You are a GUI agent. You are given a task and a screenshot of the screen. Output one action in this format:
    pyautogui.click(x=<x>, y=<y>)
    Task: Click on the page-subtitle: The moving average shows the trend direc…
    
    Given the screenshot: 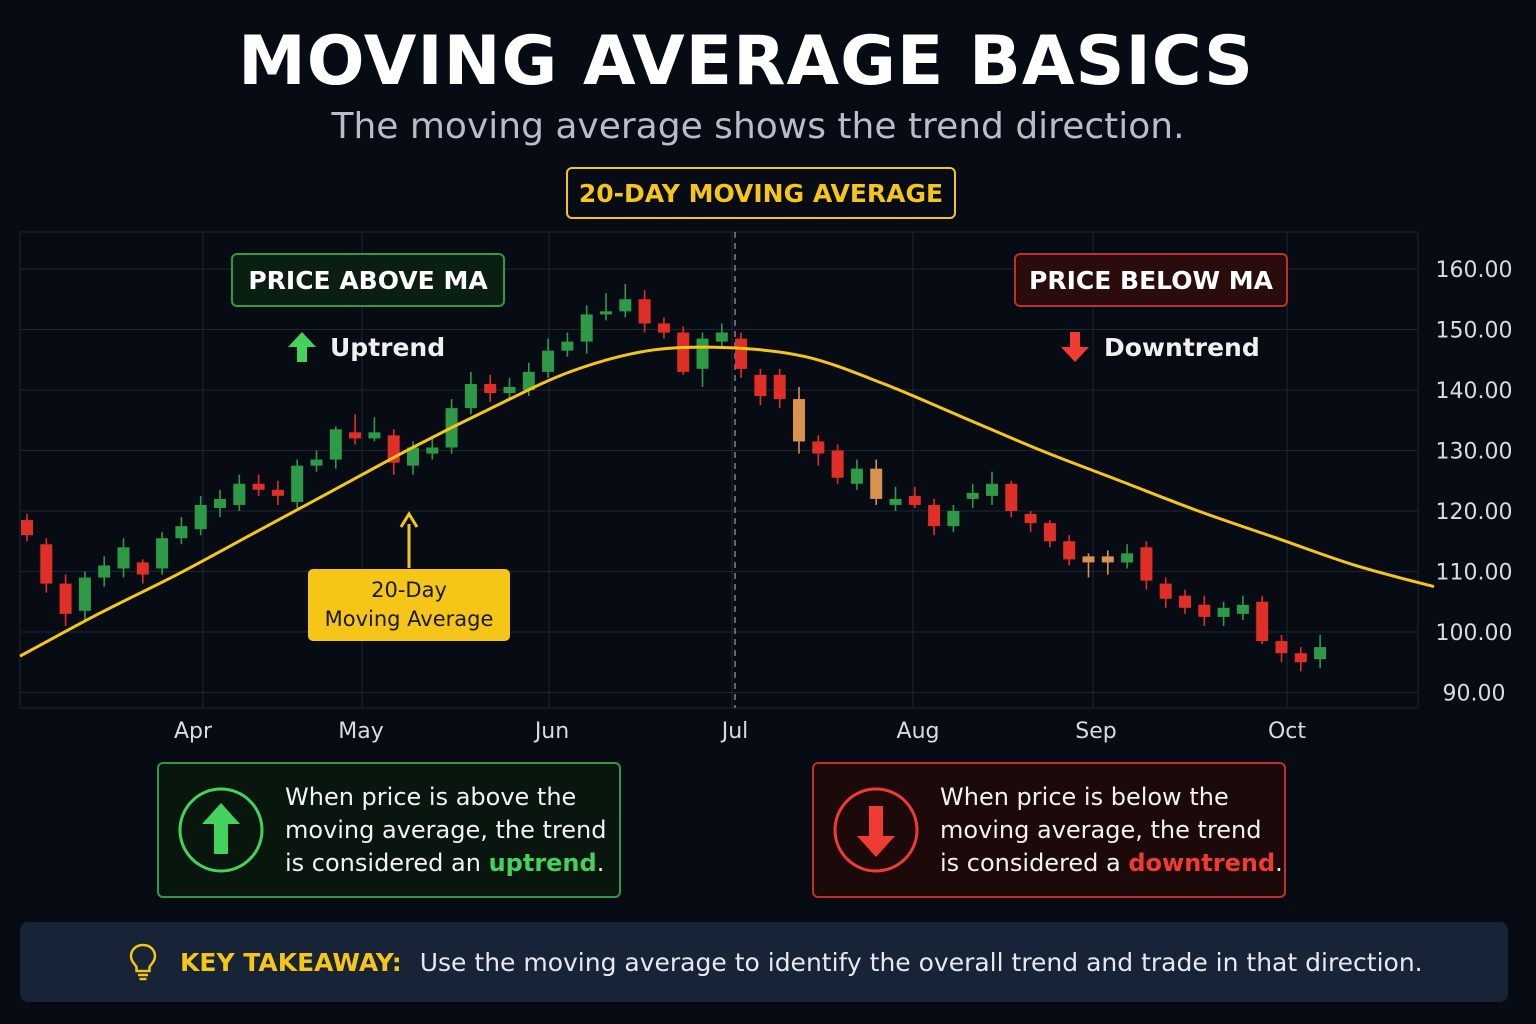 What is the action you would take?
    pyautogui.click(x=758, y=126)
    